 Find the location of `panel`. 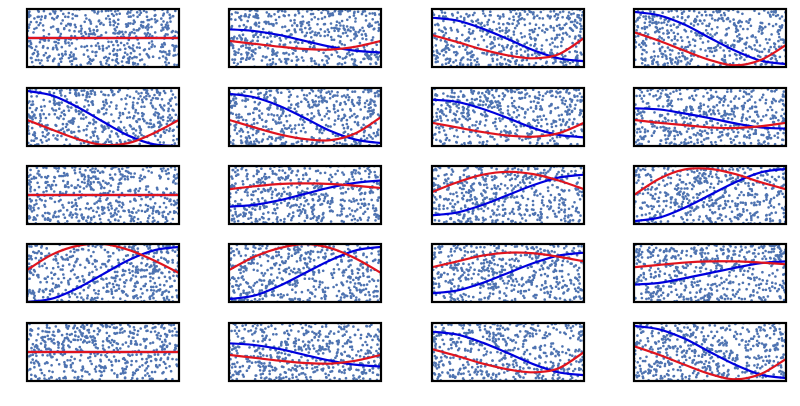

panel is located at coordinates (103, 195).